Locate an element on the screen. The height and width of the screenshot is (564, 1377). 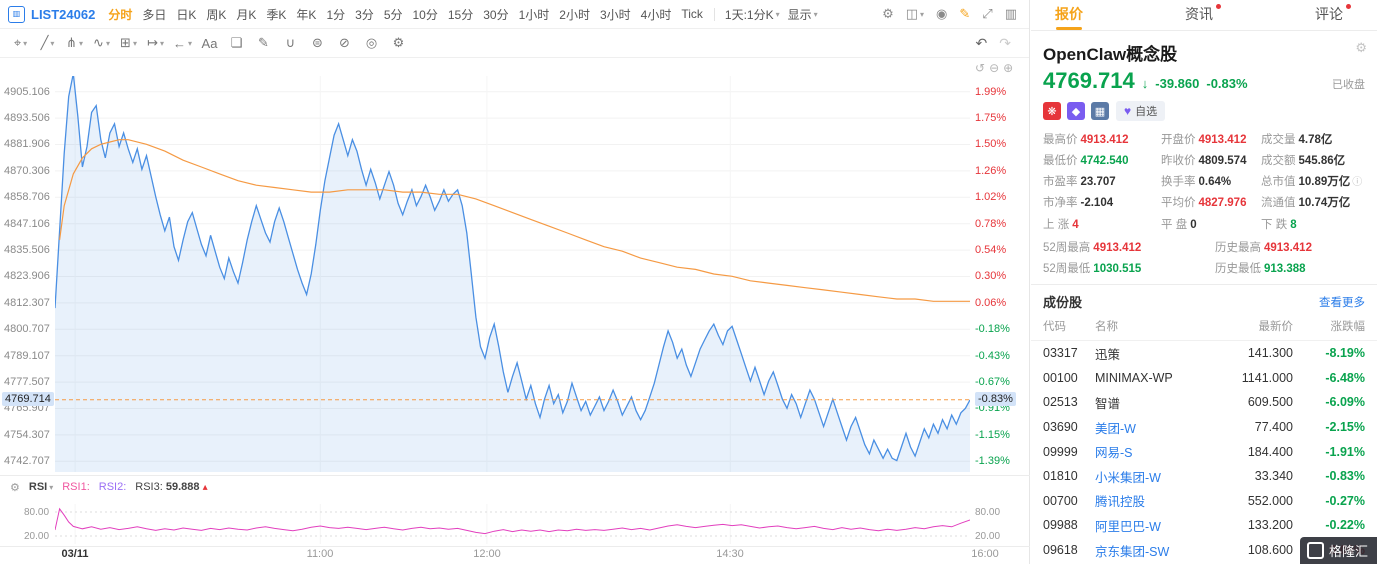
stay-drawing-icon: ⊜ is located at coordinates (317, 42).